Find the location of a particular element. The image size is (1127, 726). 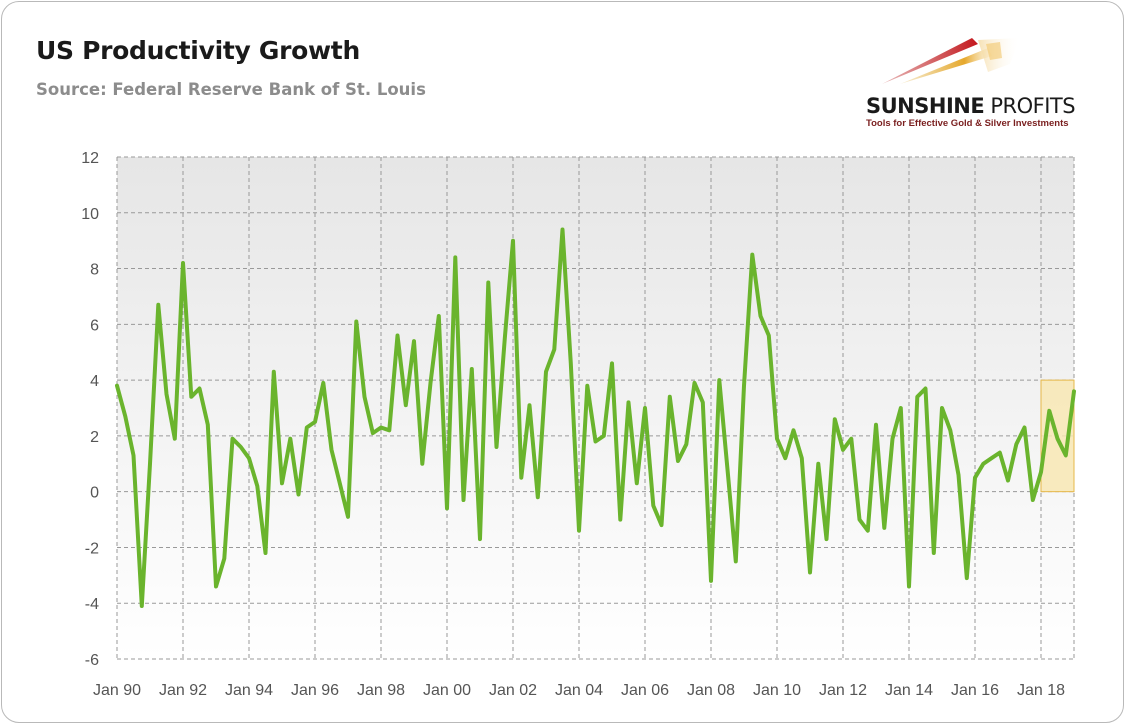

y-tick-label: 8 is located at coordinates (94, 270).